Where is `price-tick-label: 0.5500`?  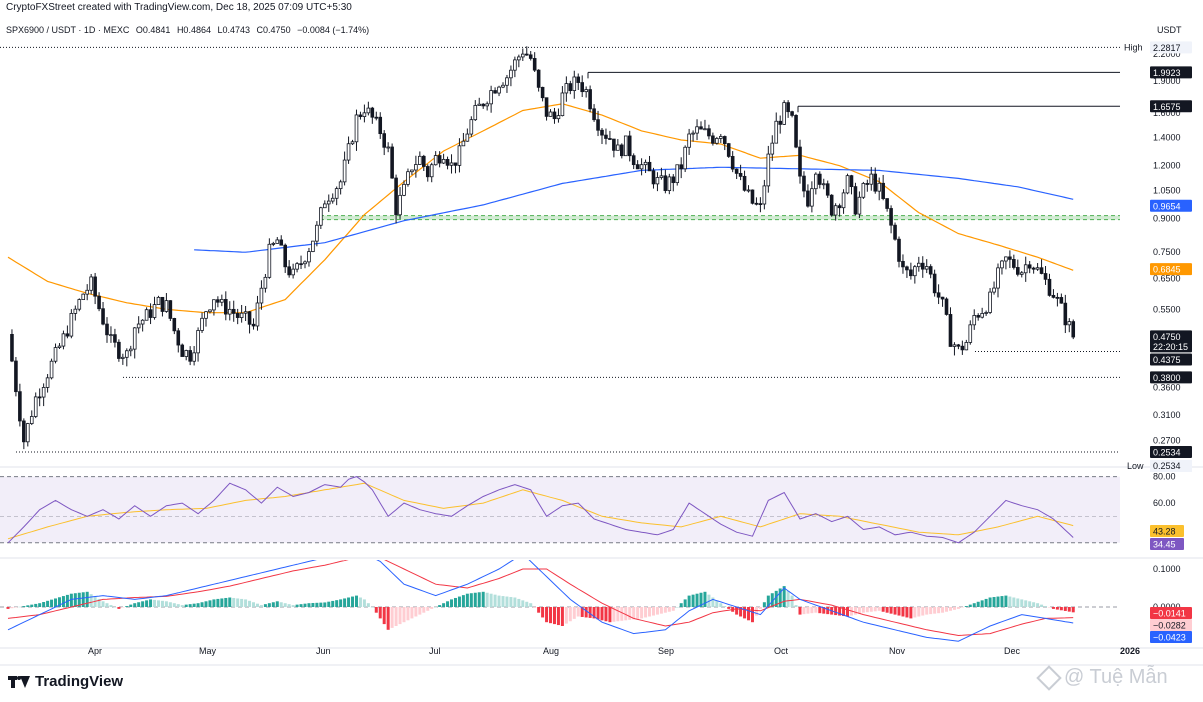 price-tick-label: 0.5500 is located at coordinates (1167, 309).